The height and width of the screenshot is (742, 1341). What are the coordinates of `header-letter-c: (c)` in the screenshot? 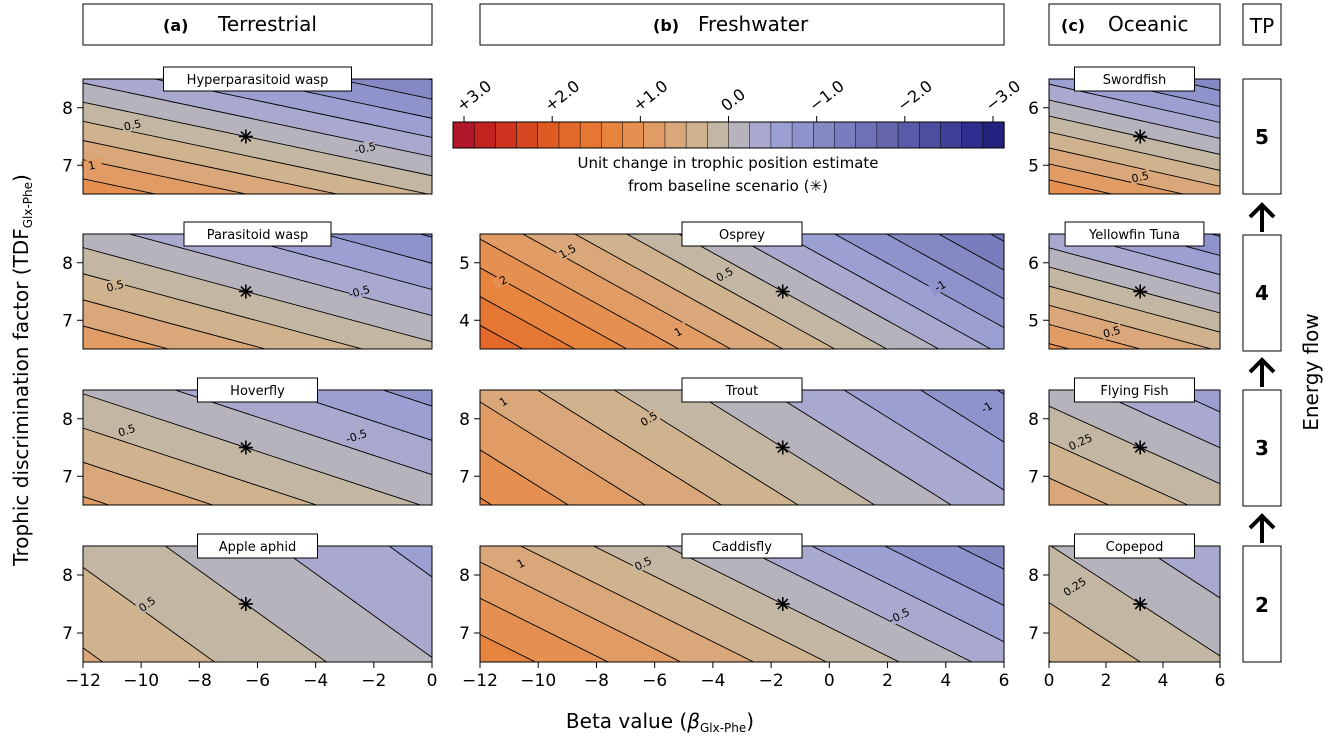 It's located at (1073, 25).